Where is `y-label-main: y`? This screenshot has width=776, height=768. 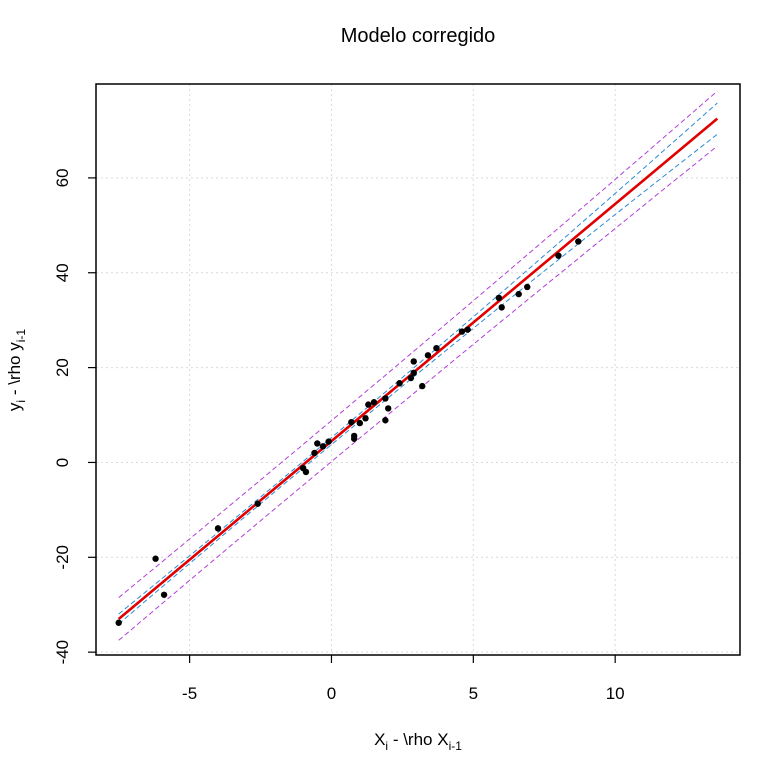
y-label-main: y is located at coordinates (14, 406).